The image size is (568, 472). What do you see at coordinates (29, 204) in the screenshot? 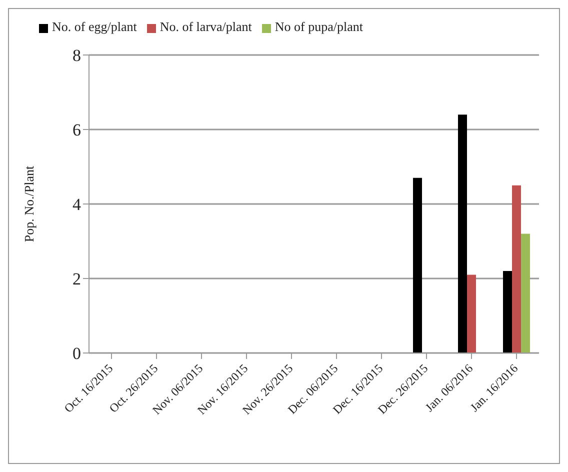
I see `y-axis-title: Pop. No./Plant` at bounding box center [29, 204].